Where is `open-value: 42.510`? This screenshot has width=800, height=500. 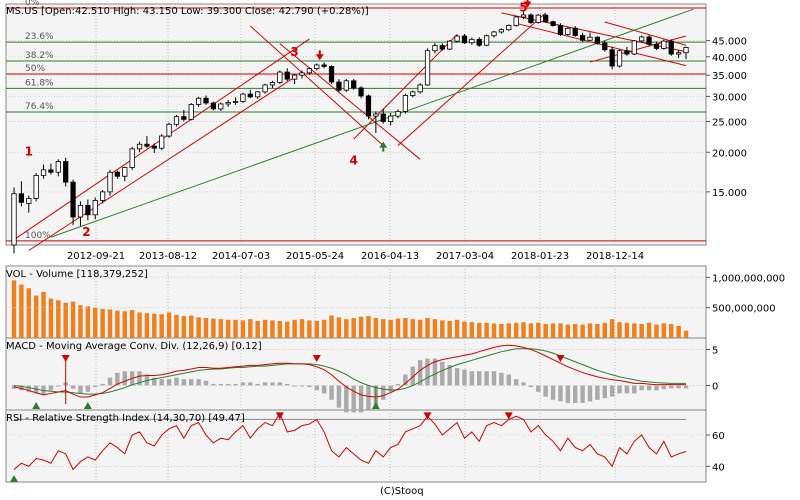
open-value: 42.510 is located at coordinates (92, 11).